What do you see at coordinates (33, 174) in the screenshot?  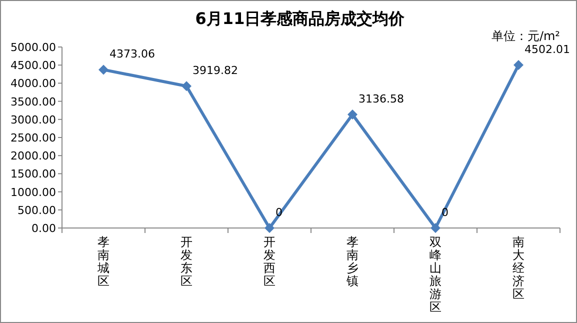 I see `y-tick-label: 1500.00` at bounding box center [33, 174].